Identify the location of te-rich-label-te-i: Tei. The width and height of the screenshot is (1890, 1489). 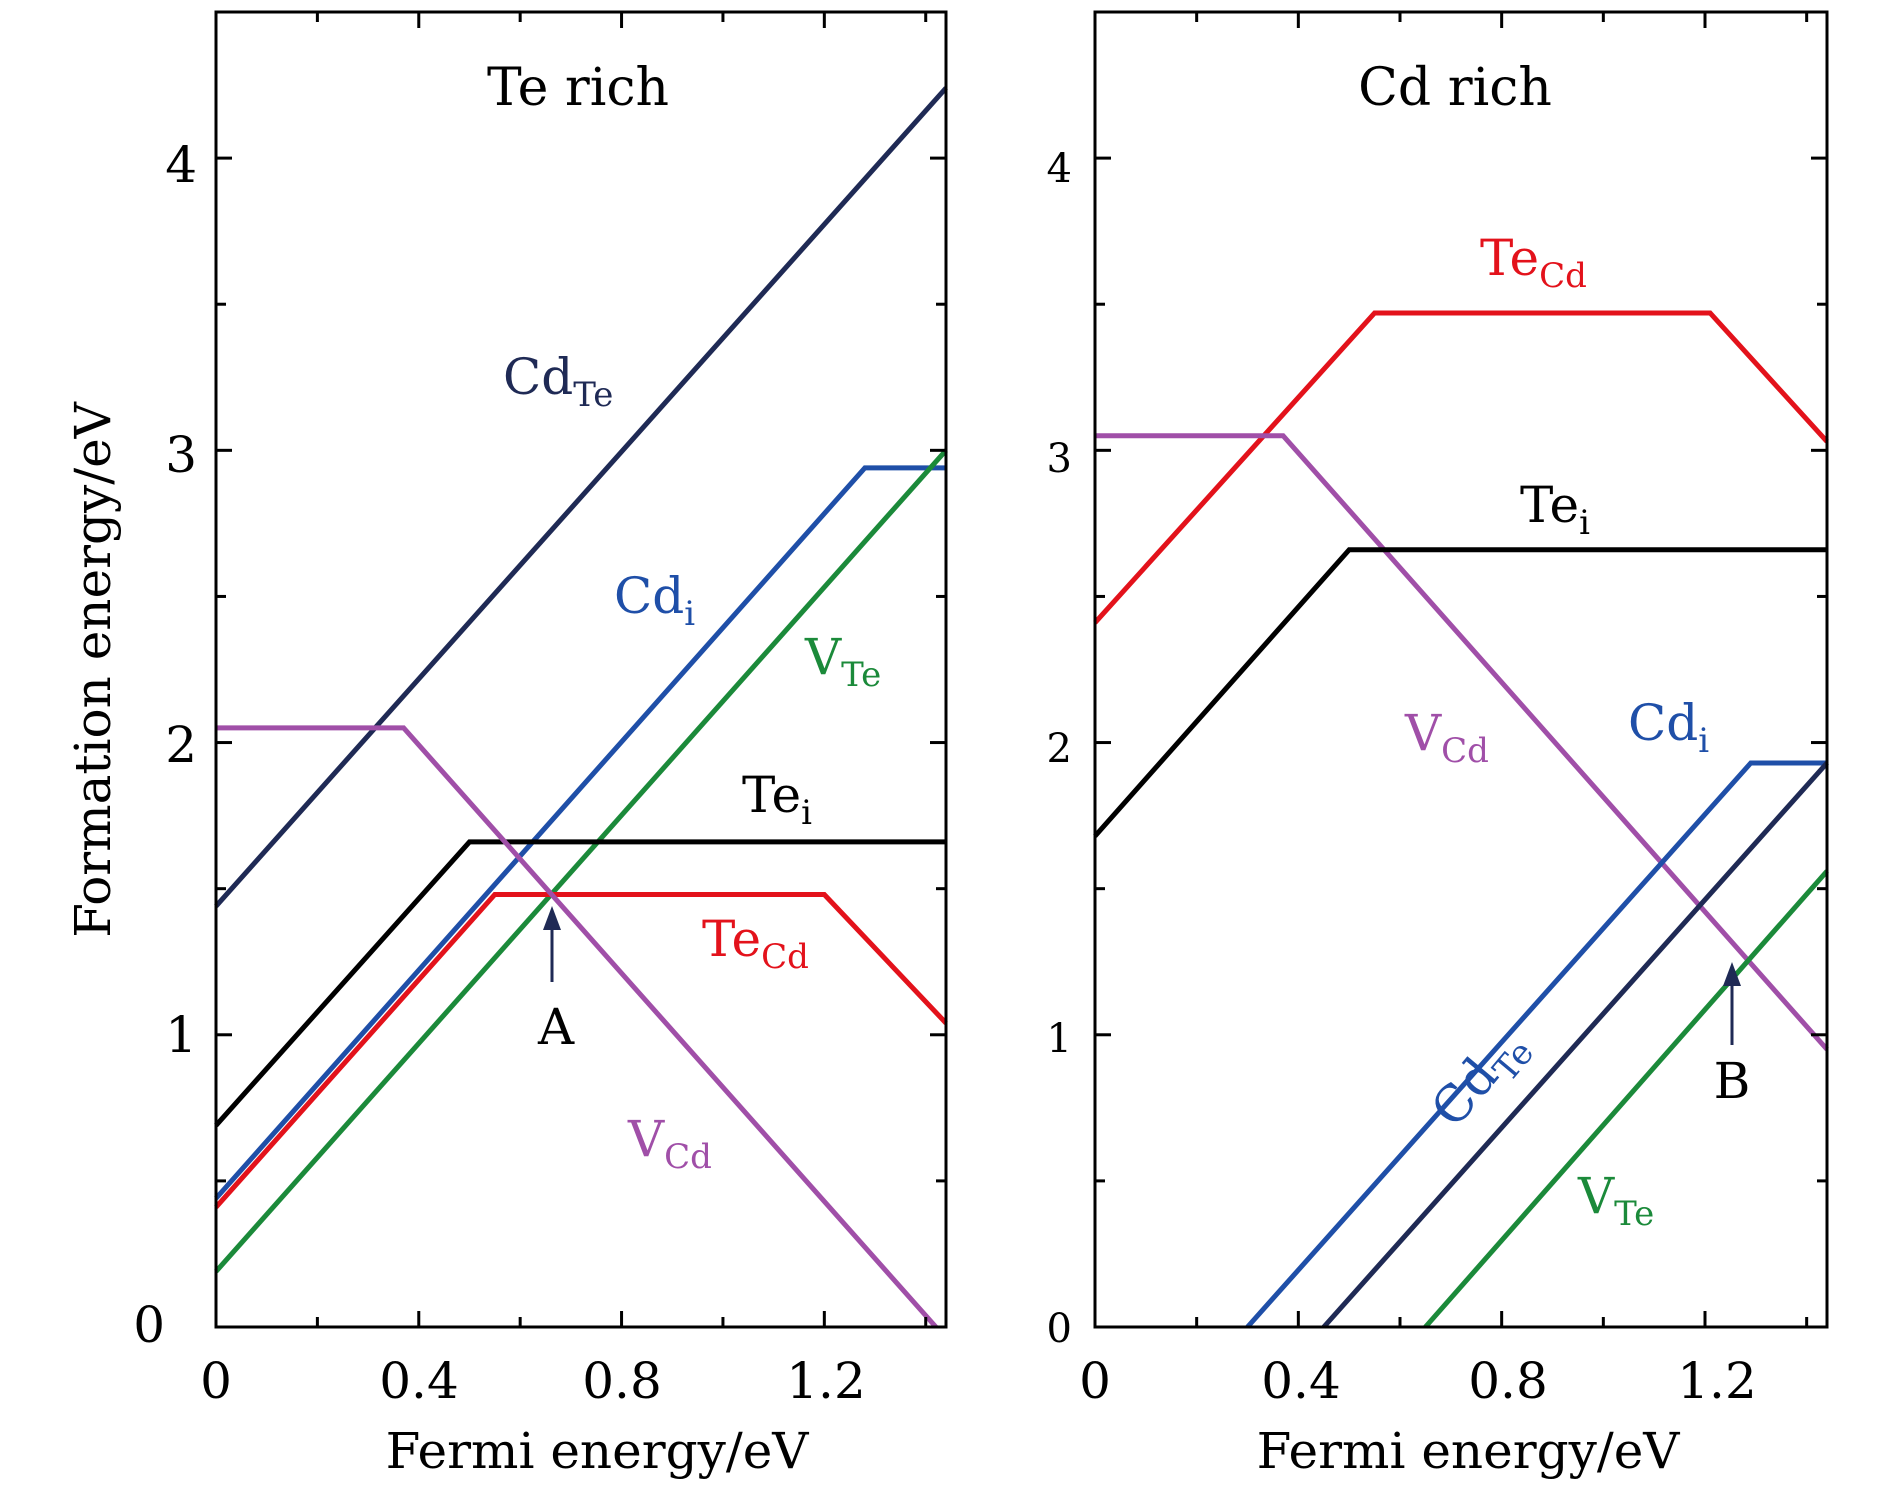
(777, 799).